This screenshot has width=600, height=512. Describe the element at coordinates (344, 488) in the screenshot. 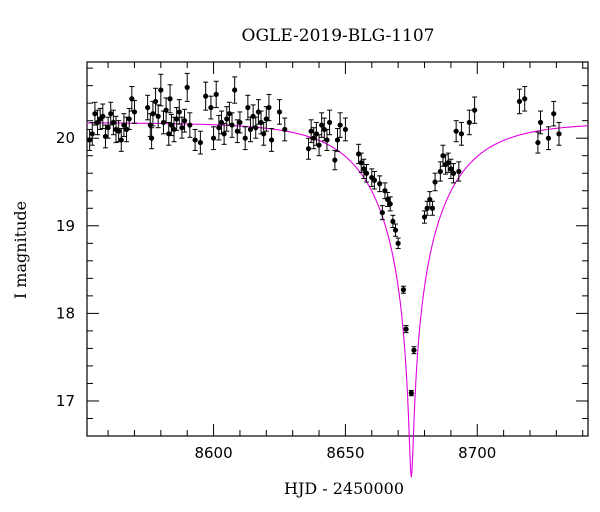

I see `x-axis-label: HJD - 2450000` at that location.